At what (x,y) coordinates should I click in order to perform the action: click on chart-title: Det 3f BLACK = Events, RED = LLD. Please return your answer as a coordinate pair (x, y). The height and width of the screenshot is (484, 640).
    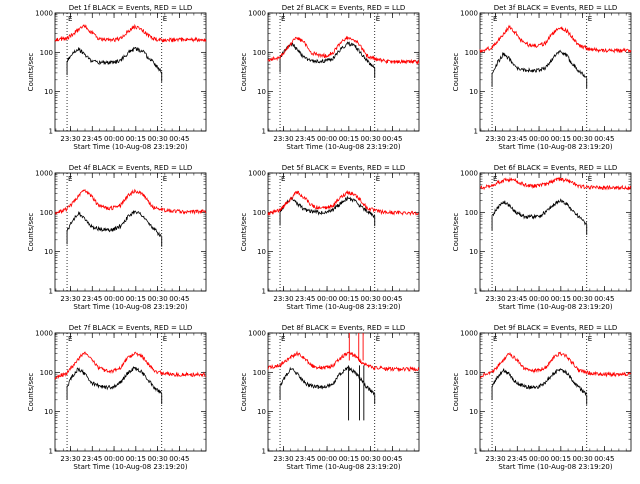
    Looking at the image, I should click on (555, 8).